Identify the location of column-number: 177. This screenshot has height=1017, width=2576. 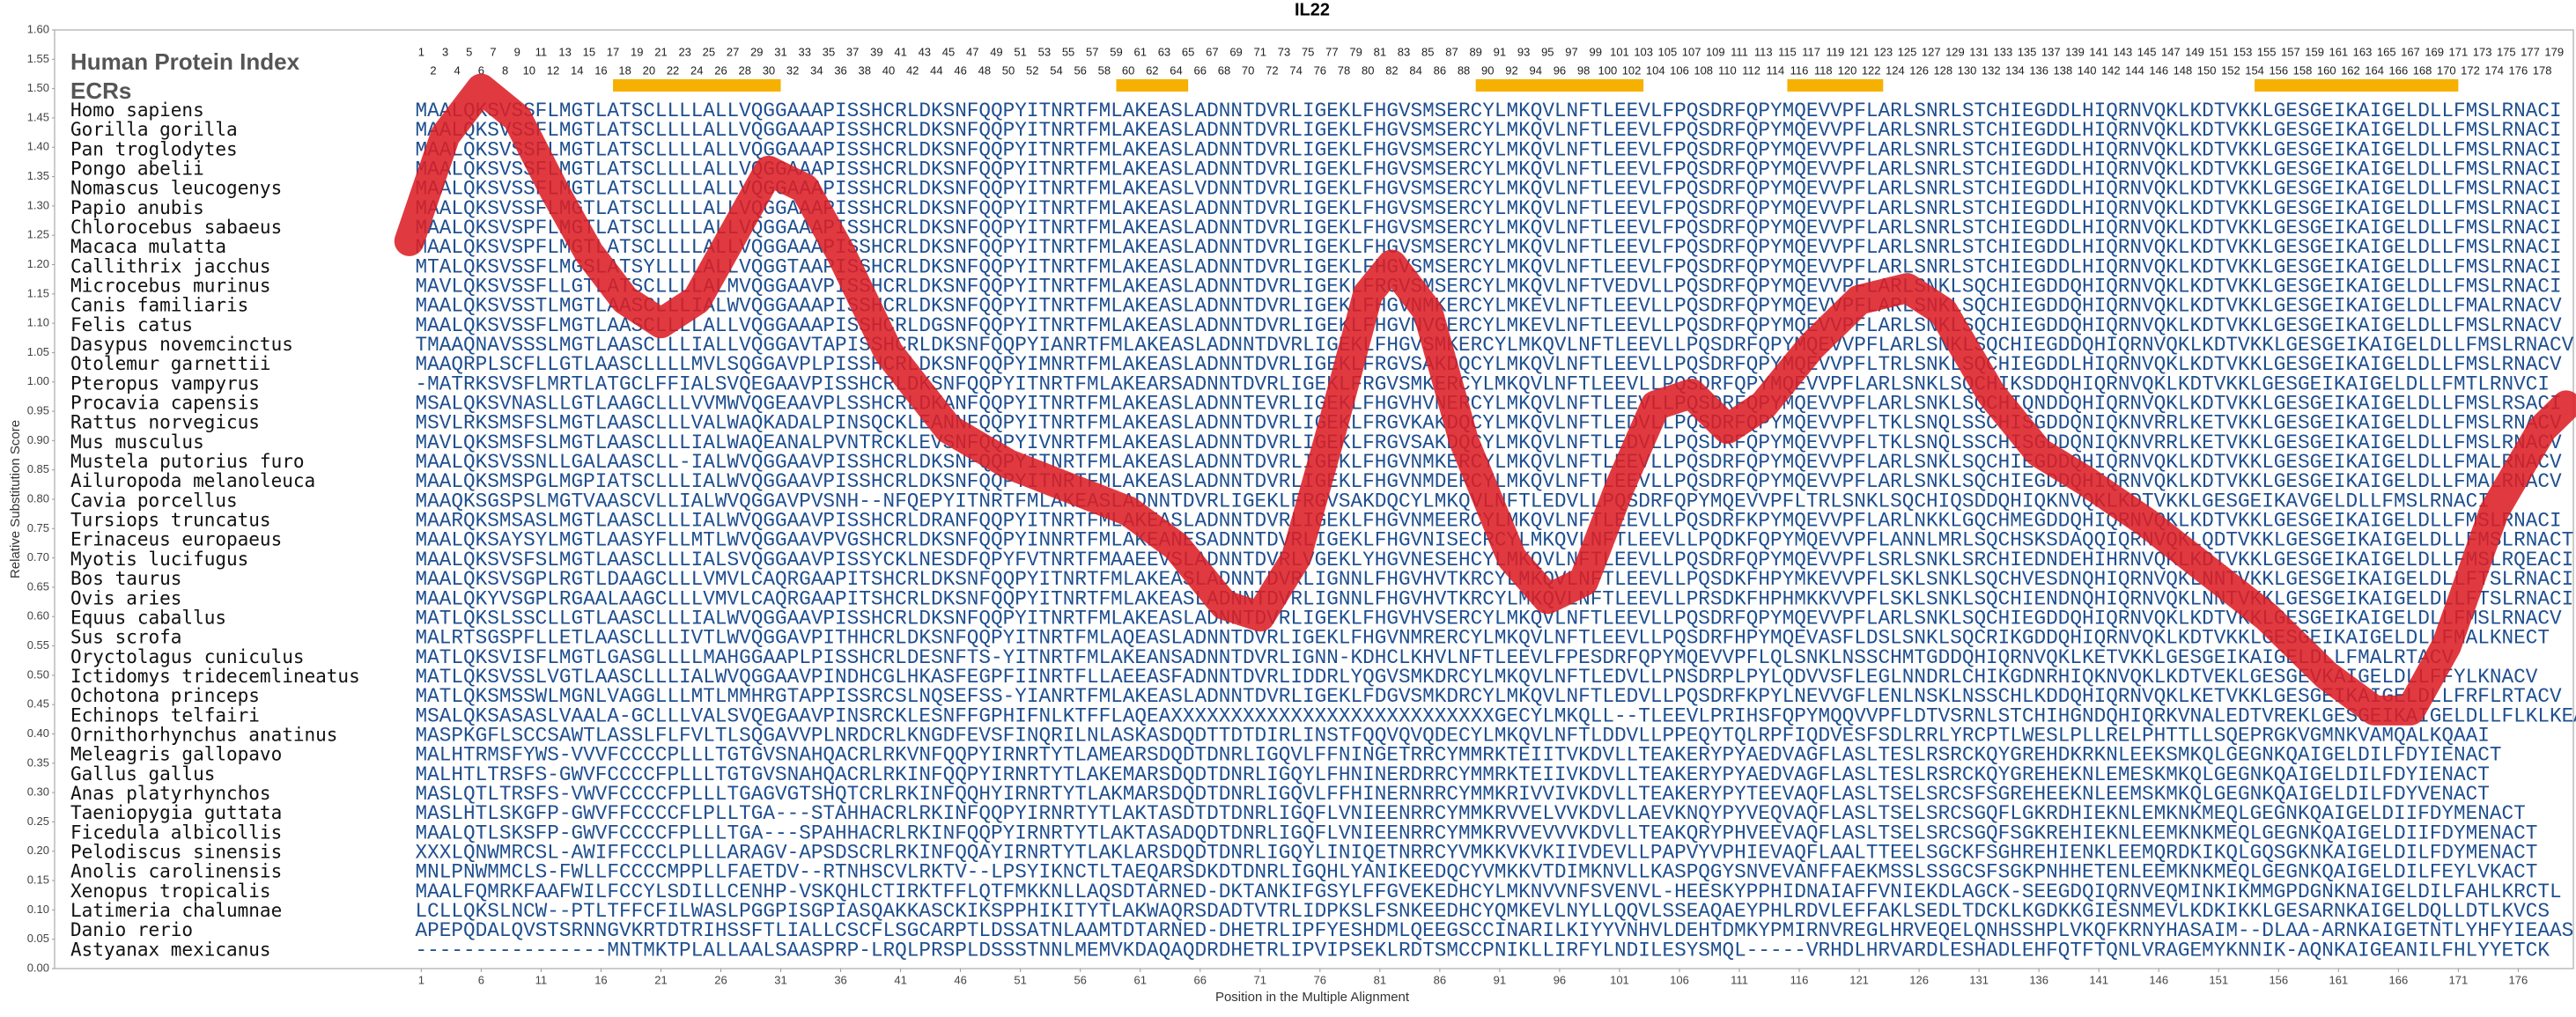
(2530, 51).